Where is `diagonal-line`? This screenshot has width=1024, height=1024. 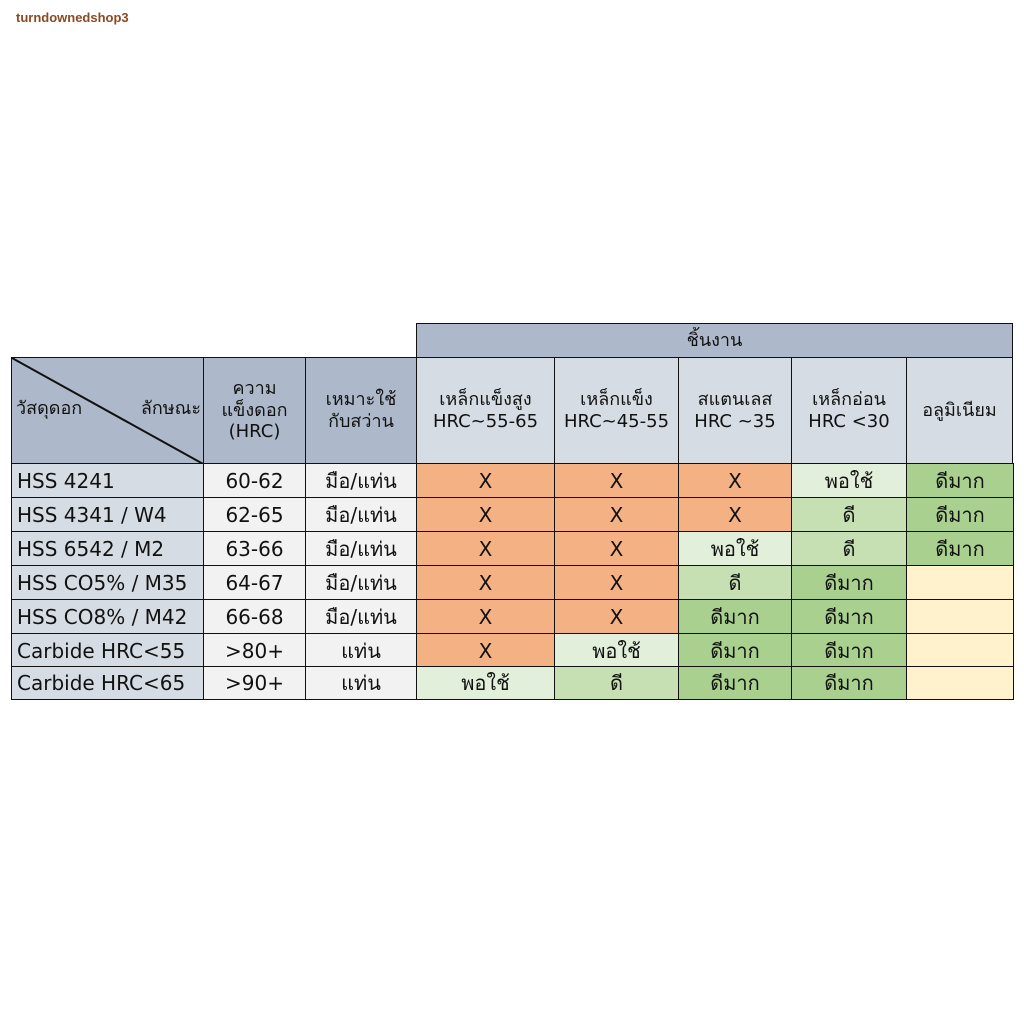
diagonal-line is located at coordinates (107, 410).